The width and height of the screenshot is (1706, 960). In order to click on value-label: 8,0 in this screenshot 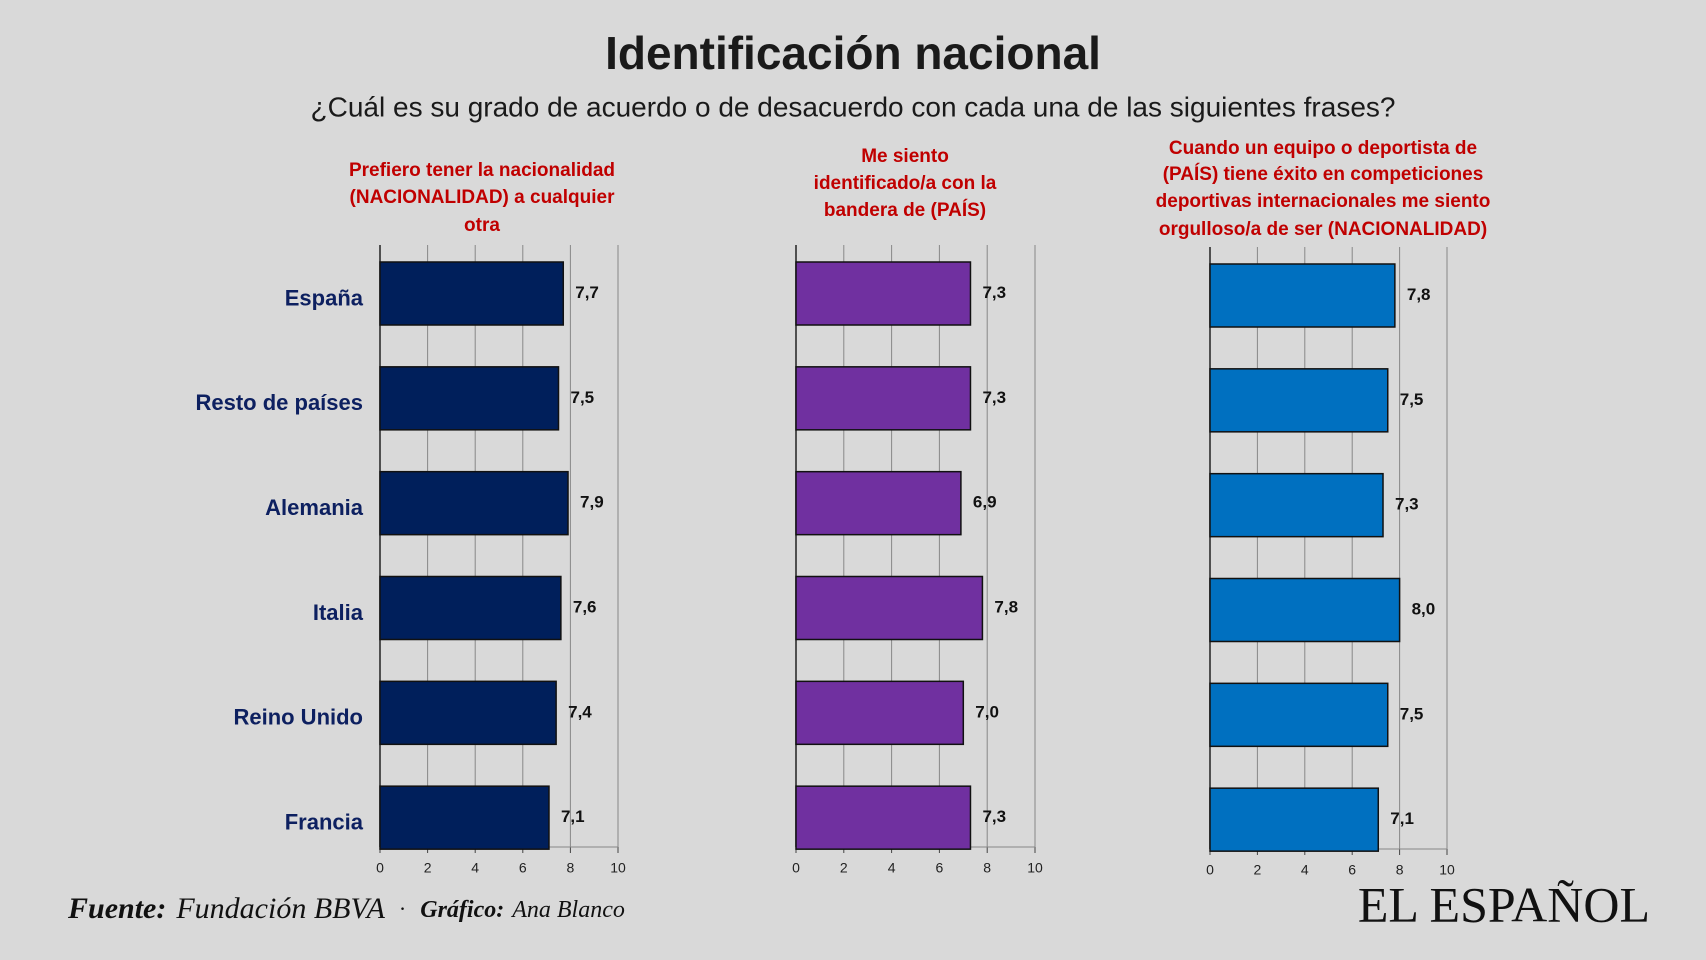, I will do `click(1424, 608)`.